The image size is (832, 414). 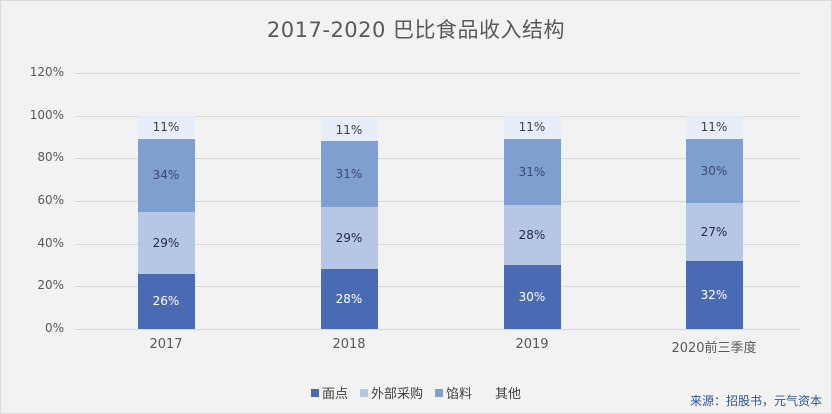 I want to click on legend-label: 外部采购, so click(x=396, y=394).